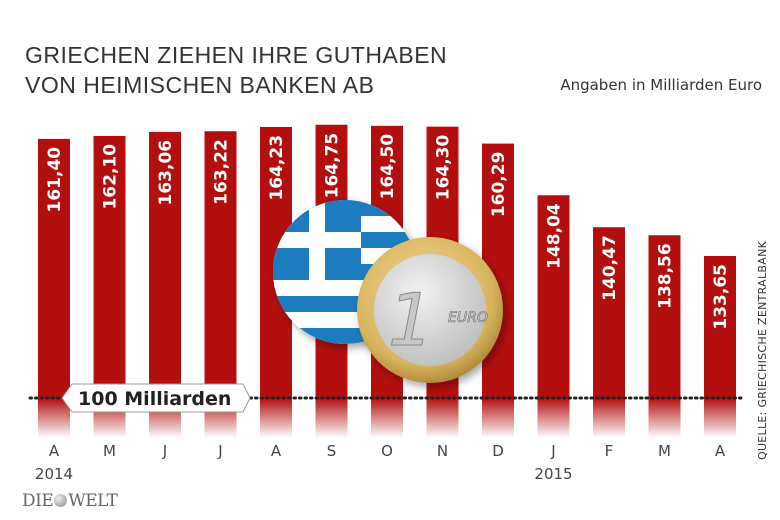 The width and height of the screenshot is (780, 520). What do you see at coordinates (442, 451) in the screenshot?
I see `x-tick-label: N` at bounding box center [442, 451].